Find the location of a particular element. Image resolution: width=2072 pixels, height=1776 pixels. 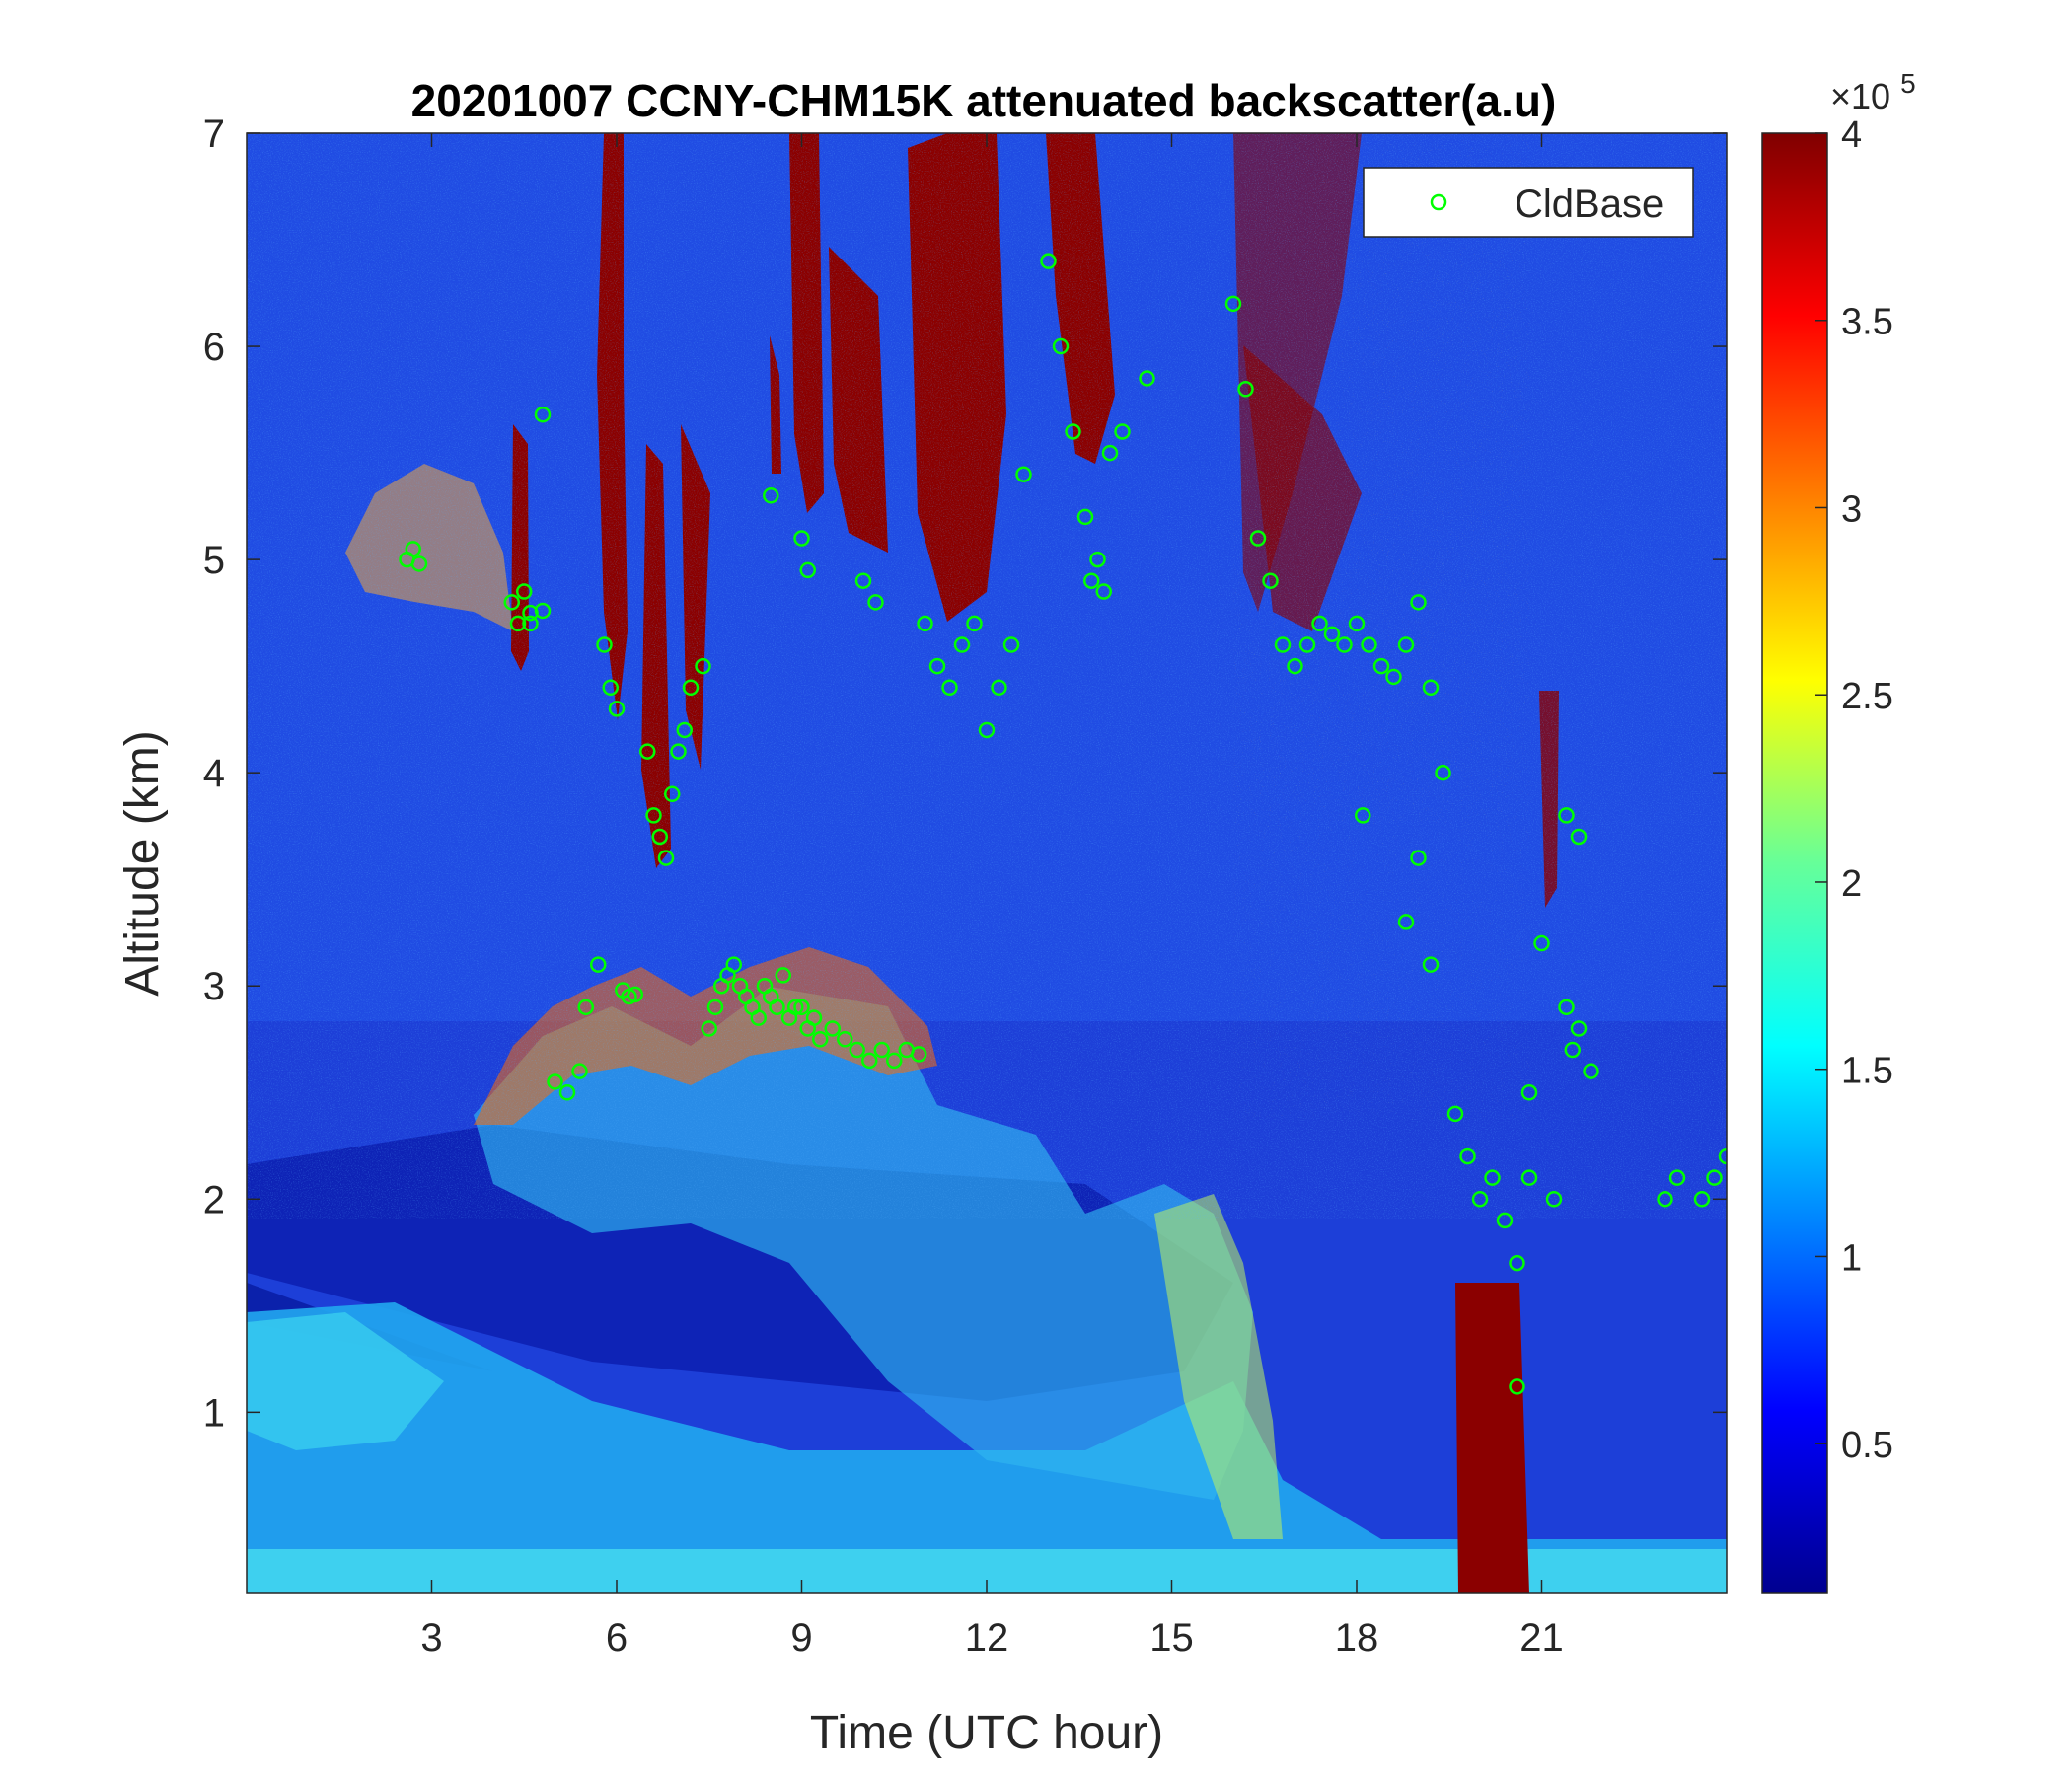

colorbar-tick-label: 0.5 is located at coordinates (1867, 1446).